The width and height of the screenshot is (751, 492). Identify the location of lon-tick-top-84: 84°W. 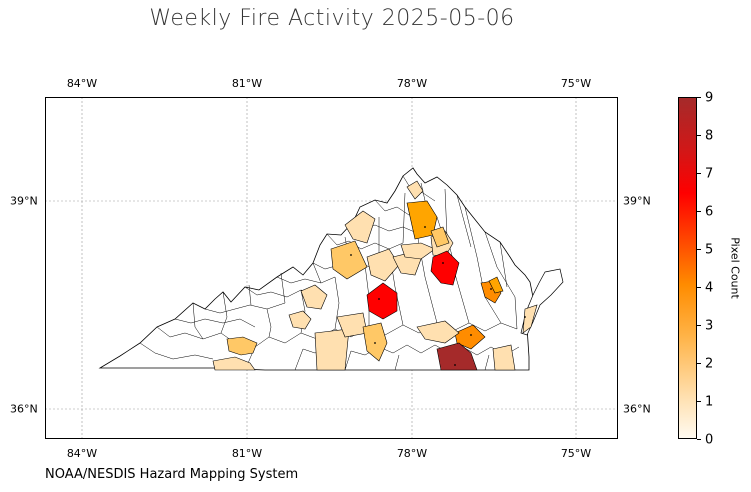
(82, 83).